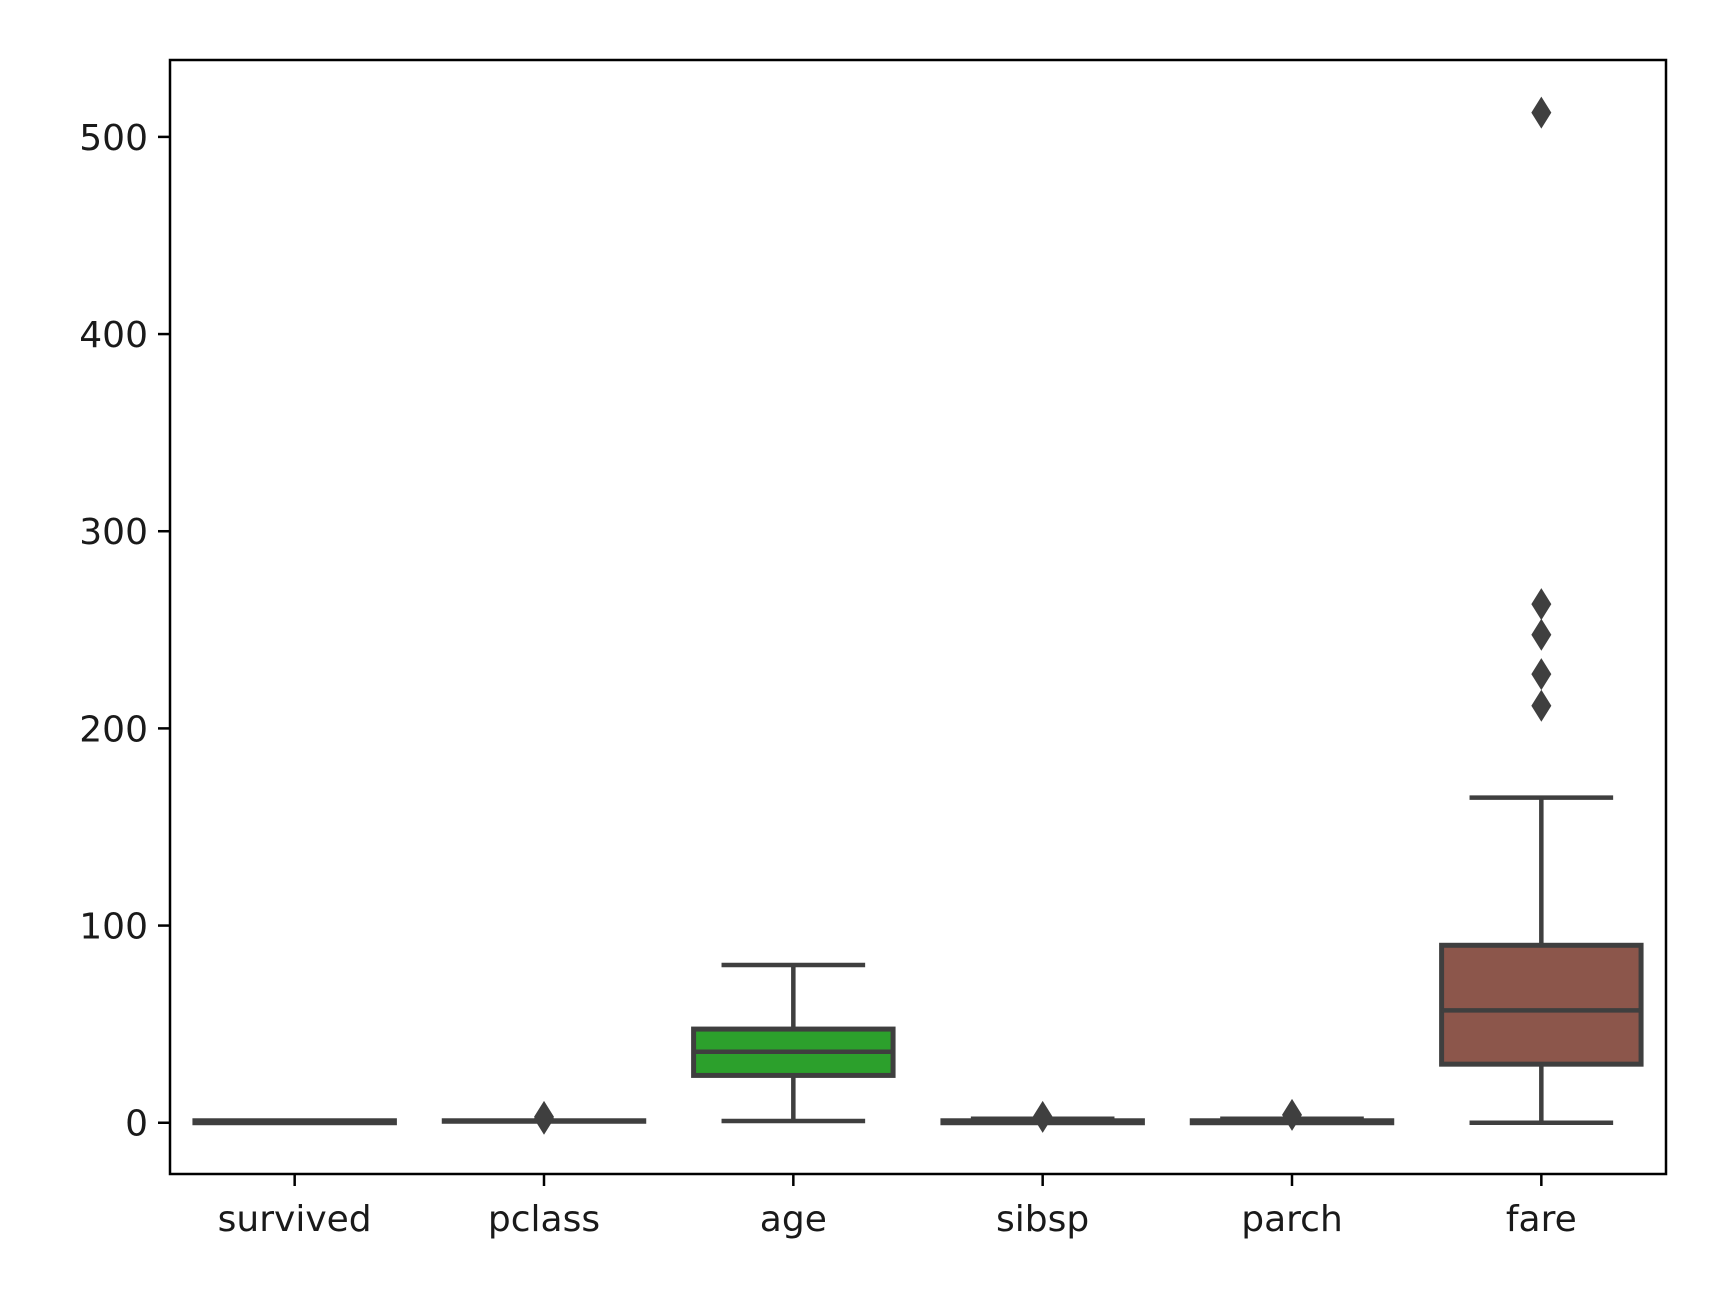 Image resolution: width=1716 pixels, height=1299 pixels. I want to click on y-axis: 0 100 200 300 400 500, so click(124, 631).